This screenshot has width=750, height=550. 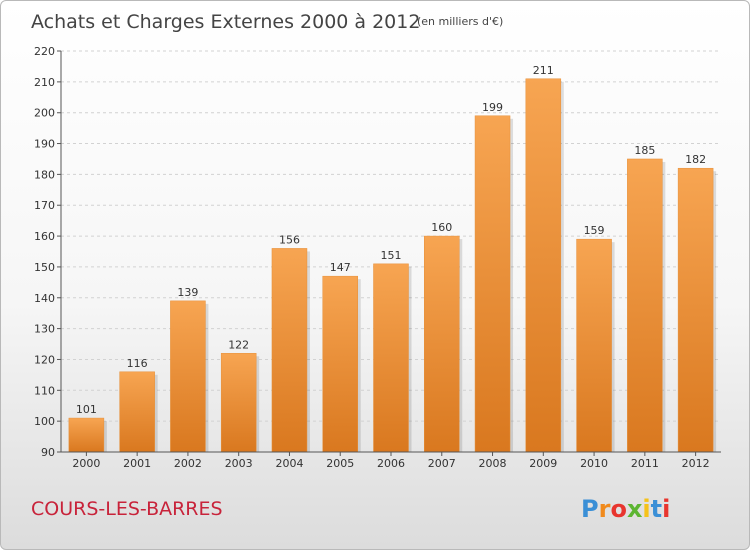 I want to click on logo-letter: o, so click(x=618, y=509).